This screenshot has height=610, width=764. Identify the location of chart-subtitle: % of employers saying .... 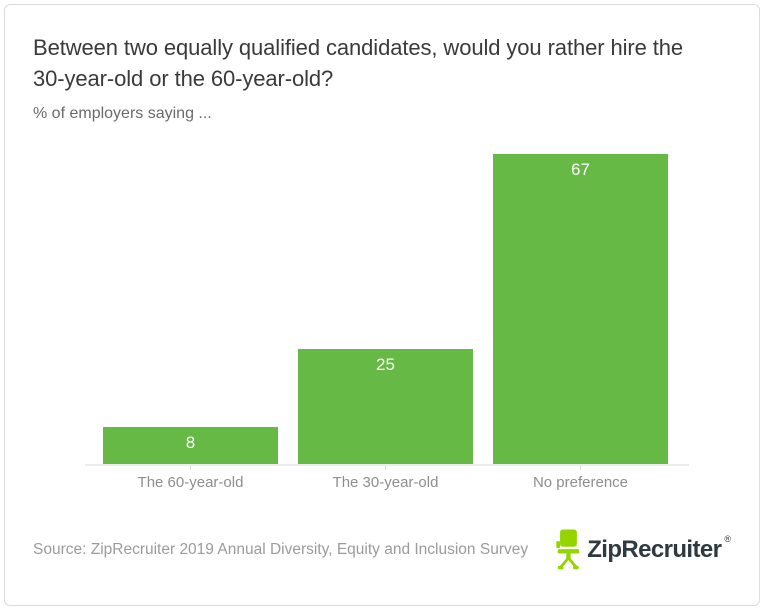
(122, 113).